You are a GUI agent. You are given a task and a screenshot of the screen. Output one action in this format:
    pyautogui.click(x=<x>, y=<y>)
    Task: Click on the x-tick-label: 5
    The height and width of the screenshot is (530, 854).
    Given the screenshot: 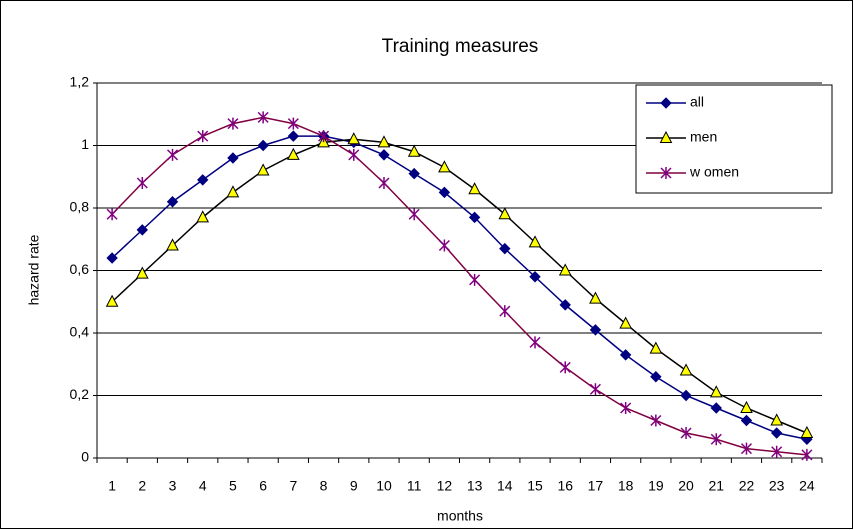 What is the action you would take?
    pyautogui.click(x=233, y=486)
    